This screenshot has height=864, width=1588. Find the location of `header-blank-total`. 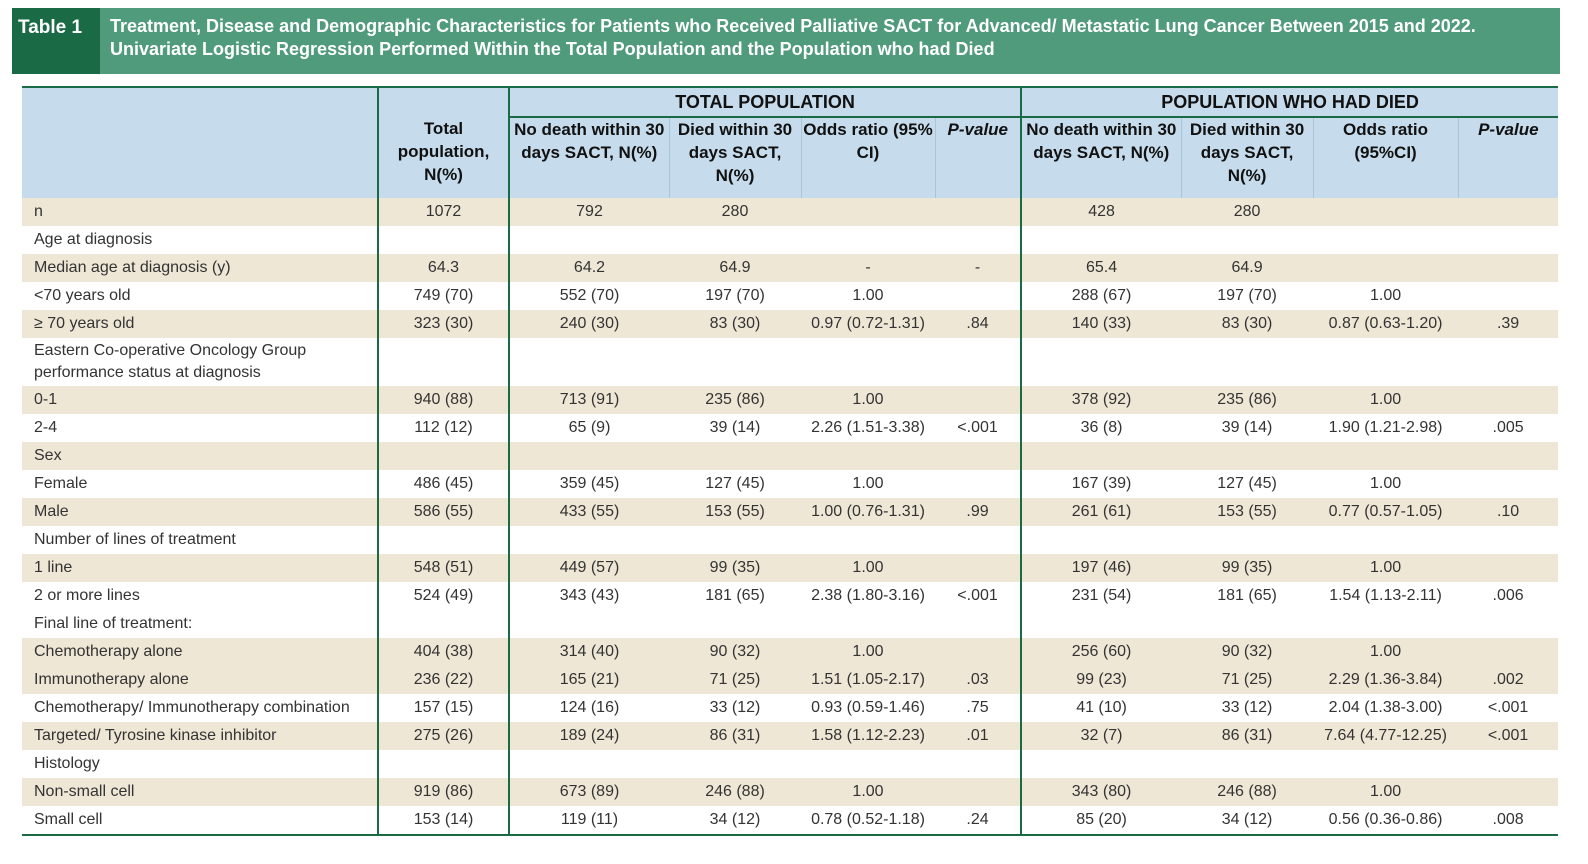

header-blank-total is located at coordinates (443, 102).